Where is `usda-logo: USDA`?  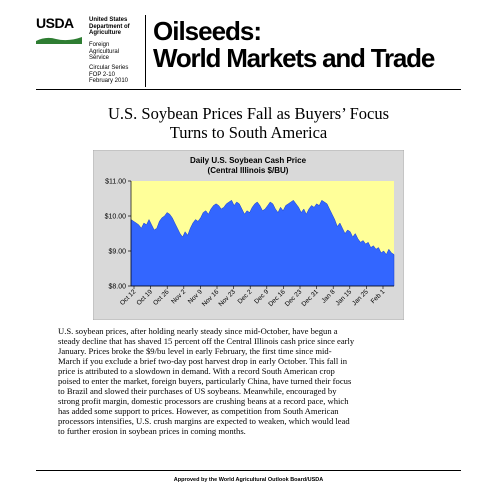 usda-logo: USDA is located at coordinates (60, 29).